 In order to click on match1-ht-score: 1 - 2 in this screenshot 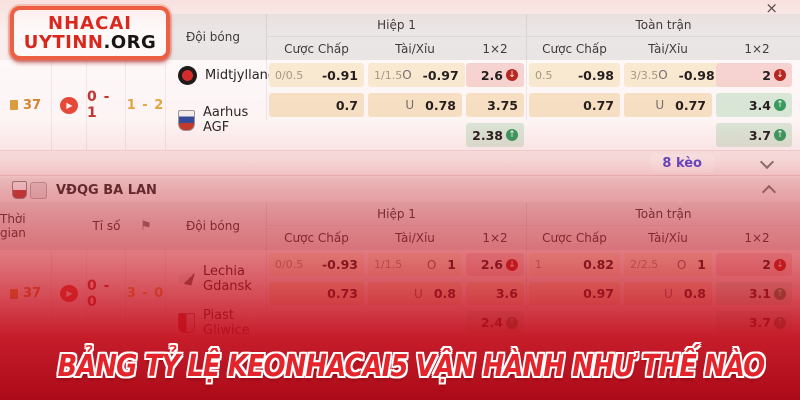, I will do `click(146, 105)`.